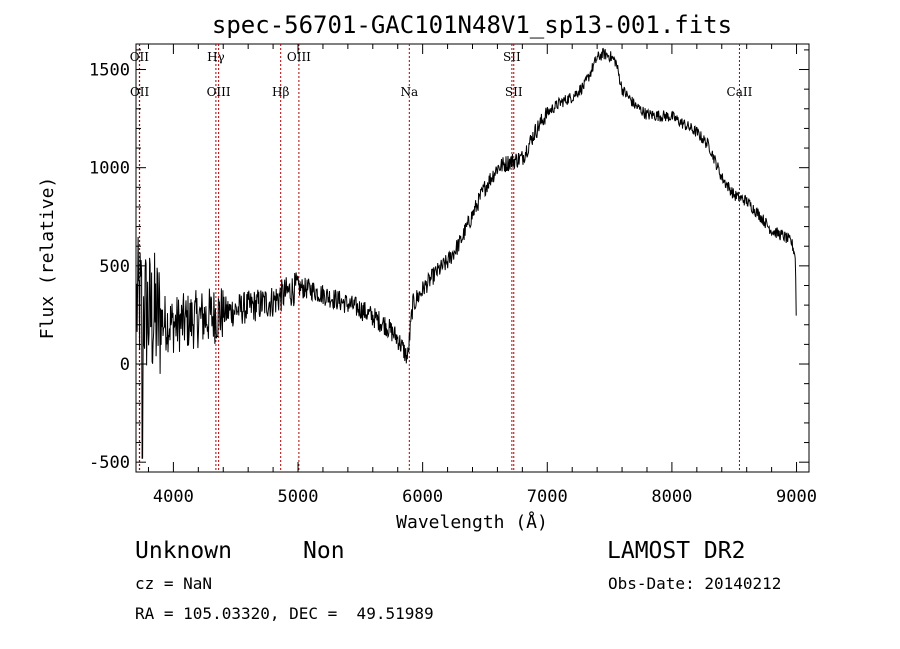 Image resolution: width=900 pixels, height=649 pixels. Describe the element at coordinates (324, 551) in the screenshot. I see `object-subclass: Non` at that location.